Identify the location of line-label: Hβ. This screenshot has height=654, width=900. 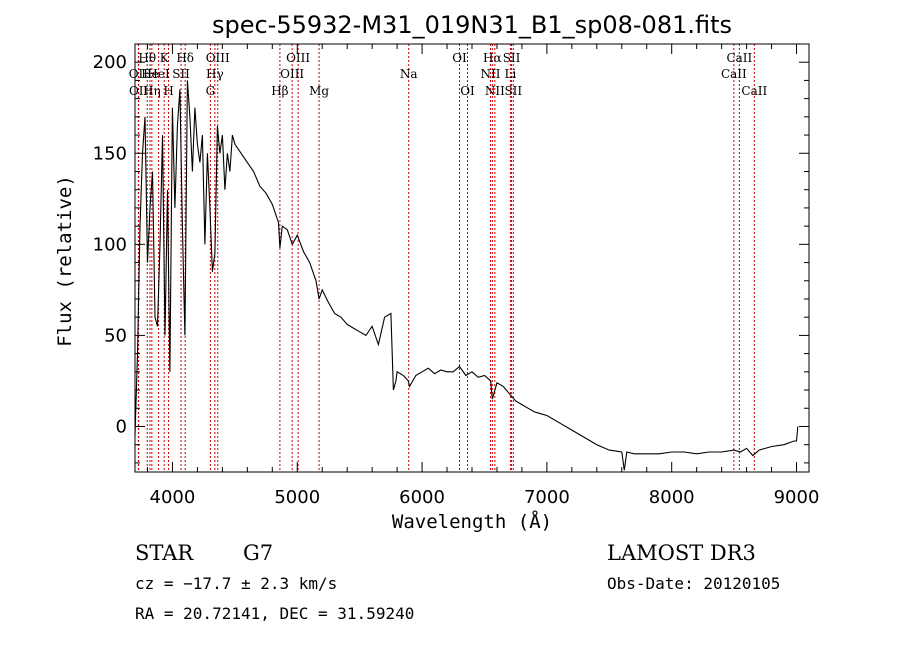
(279, 91).